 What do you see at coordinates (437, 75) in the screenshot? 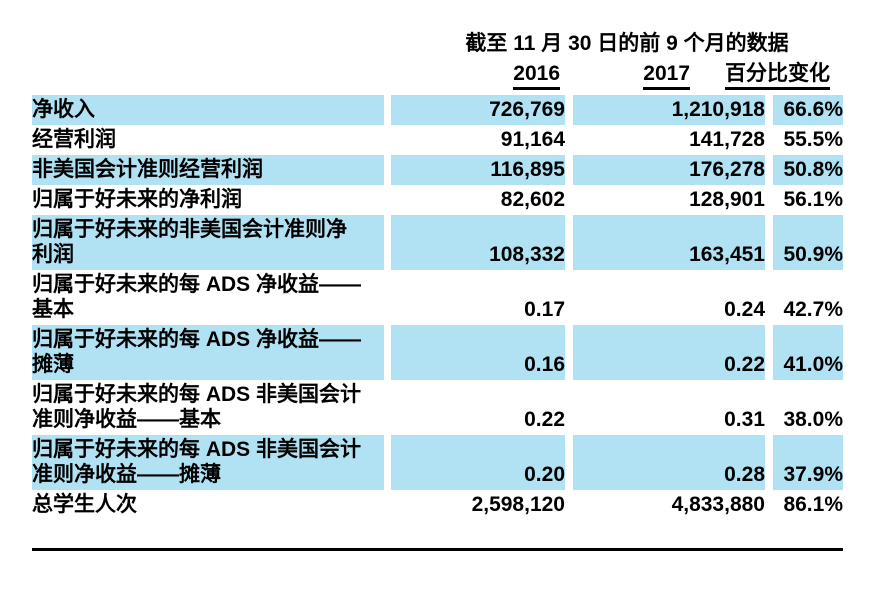
I see `column-header-row: 2016 2017 百分比变化` at bounding box center [437, 75].